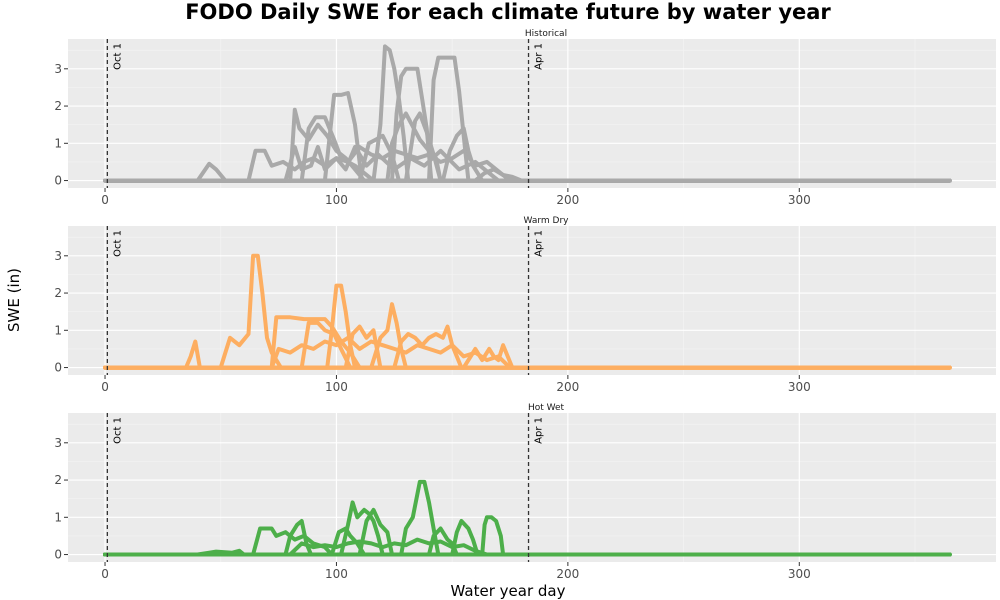 The width and height of the screenshot is (1000, 600). Describe the element at coordinates (546, 34) in the screenshot. I see `panel-strip-label: Historical` at that location.